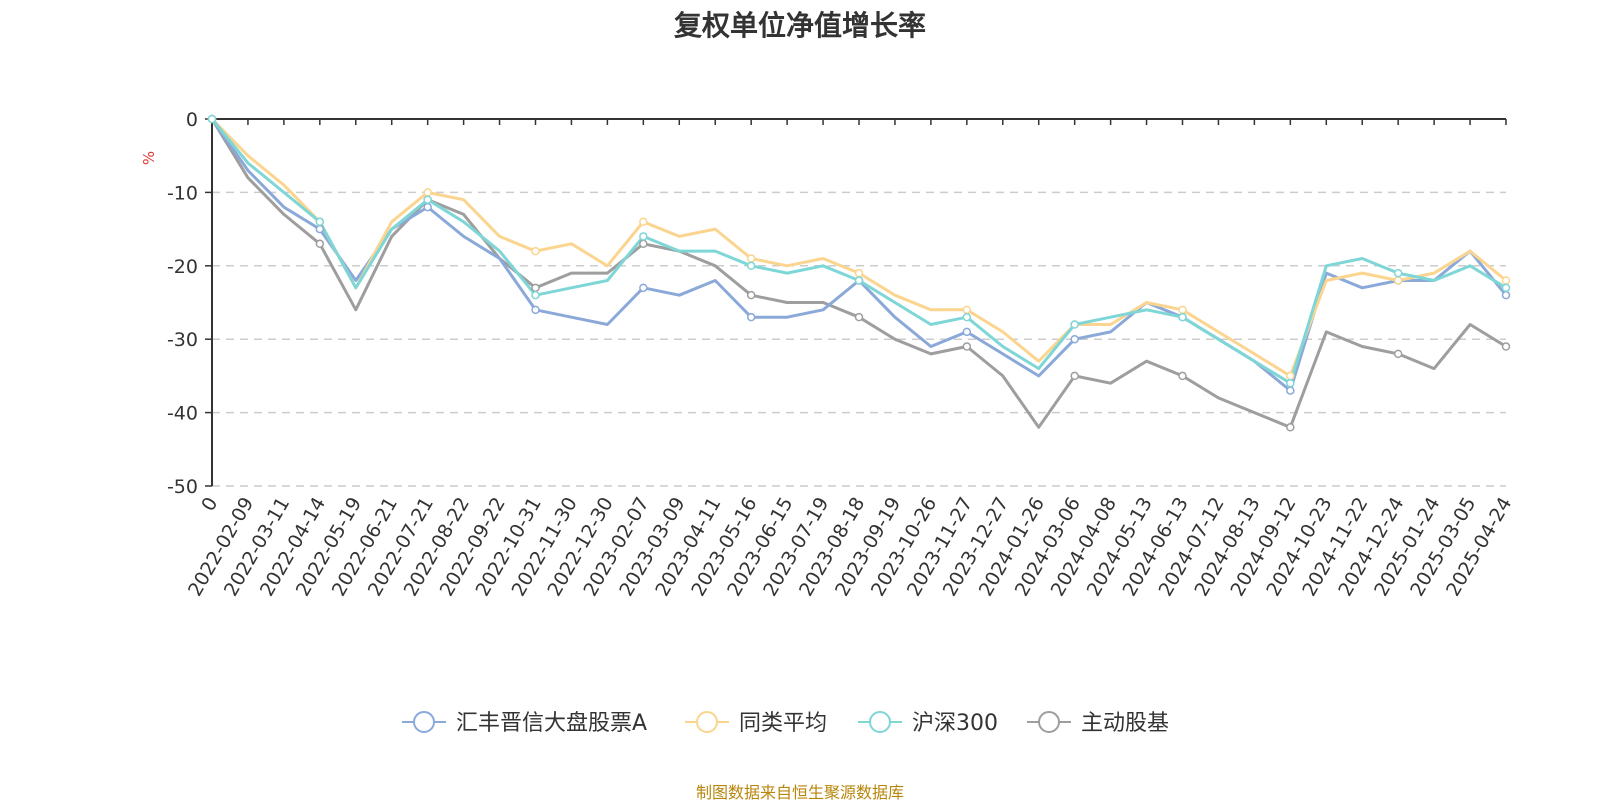  I want to click on y-axis-label: %, so click(149, 158).